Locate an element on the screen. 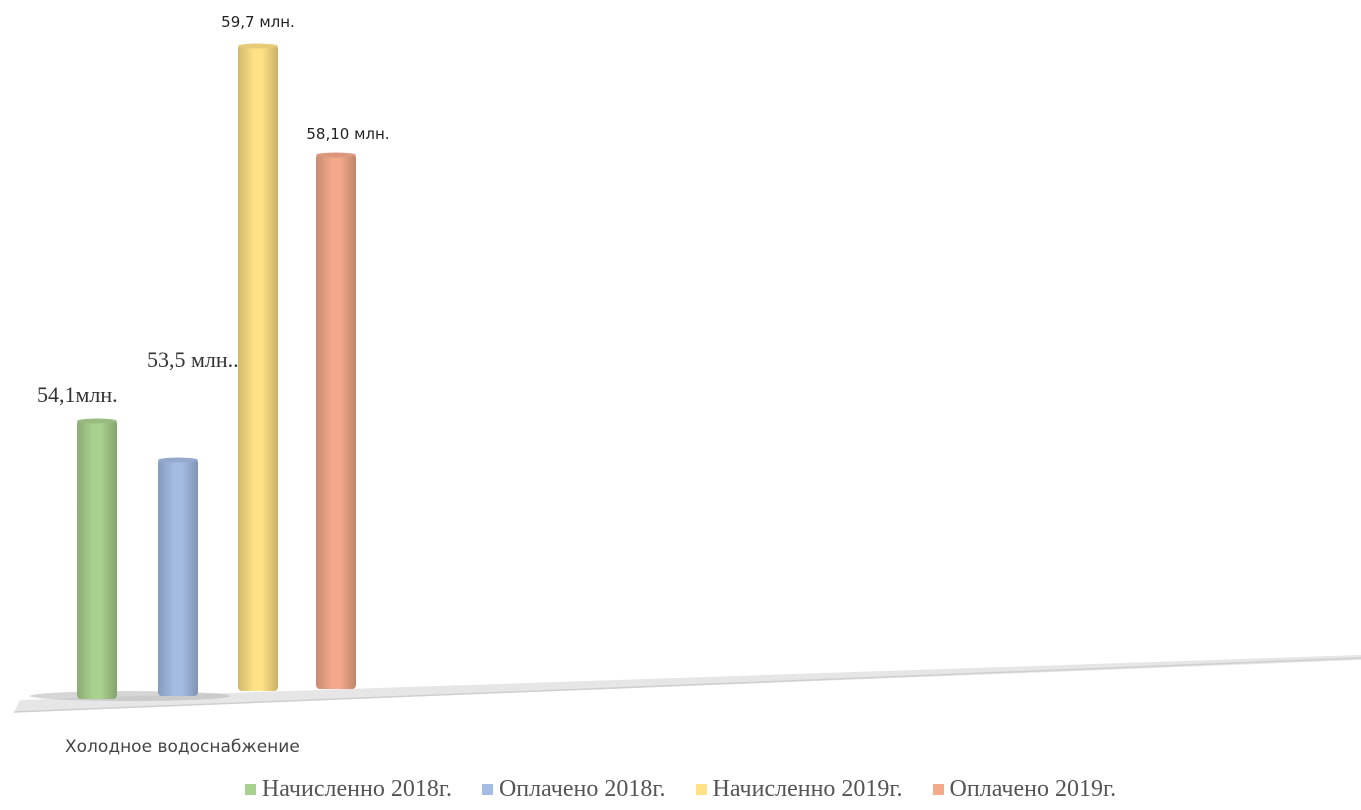 The width and height of the screenshot is (1361, 810). category-label: Холодное водоснабжение is located at coordinates (182, 747).